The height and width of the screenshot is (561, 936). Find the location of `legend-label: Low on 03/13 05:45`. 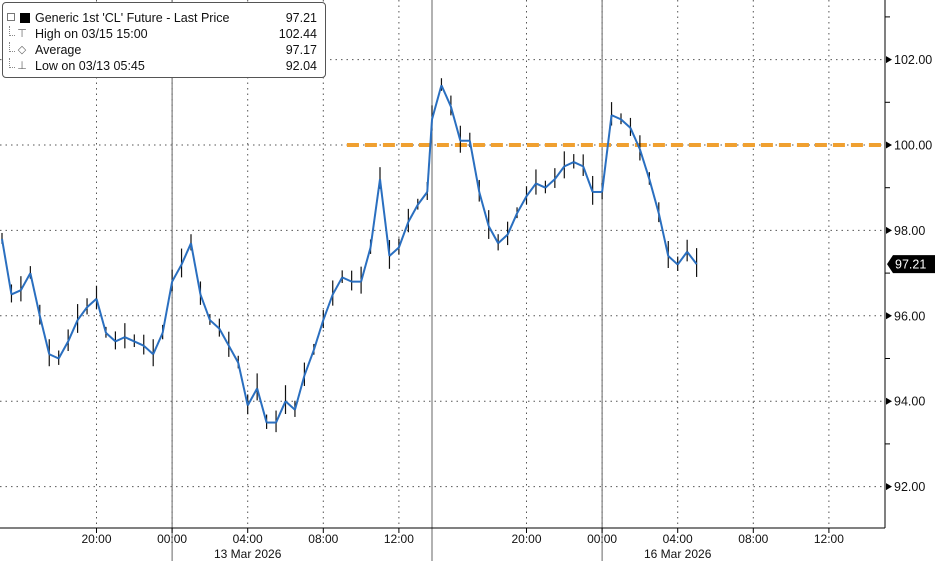

legend-label: Low on 03/13 05:45 is located at coordinates (90, 66).